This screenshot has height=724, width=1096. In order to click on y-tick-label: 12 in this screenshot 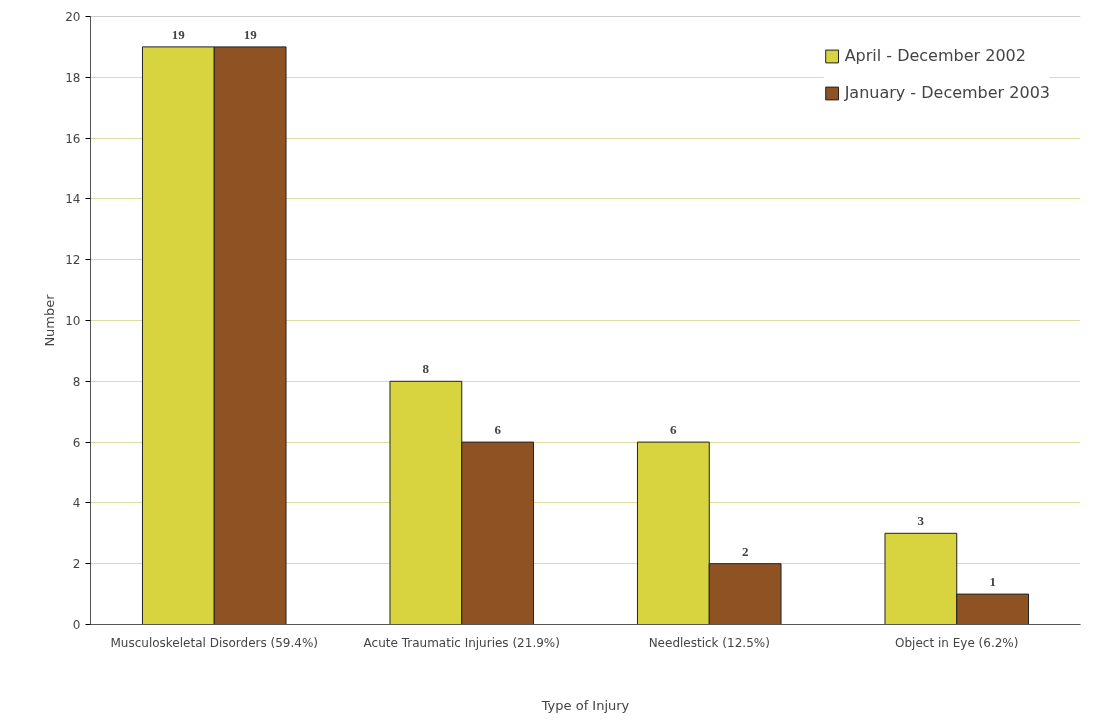, I will do `click(73, 260)`.